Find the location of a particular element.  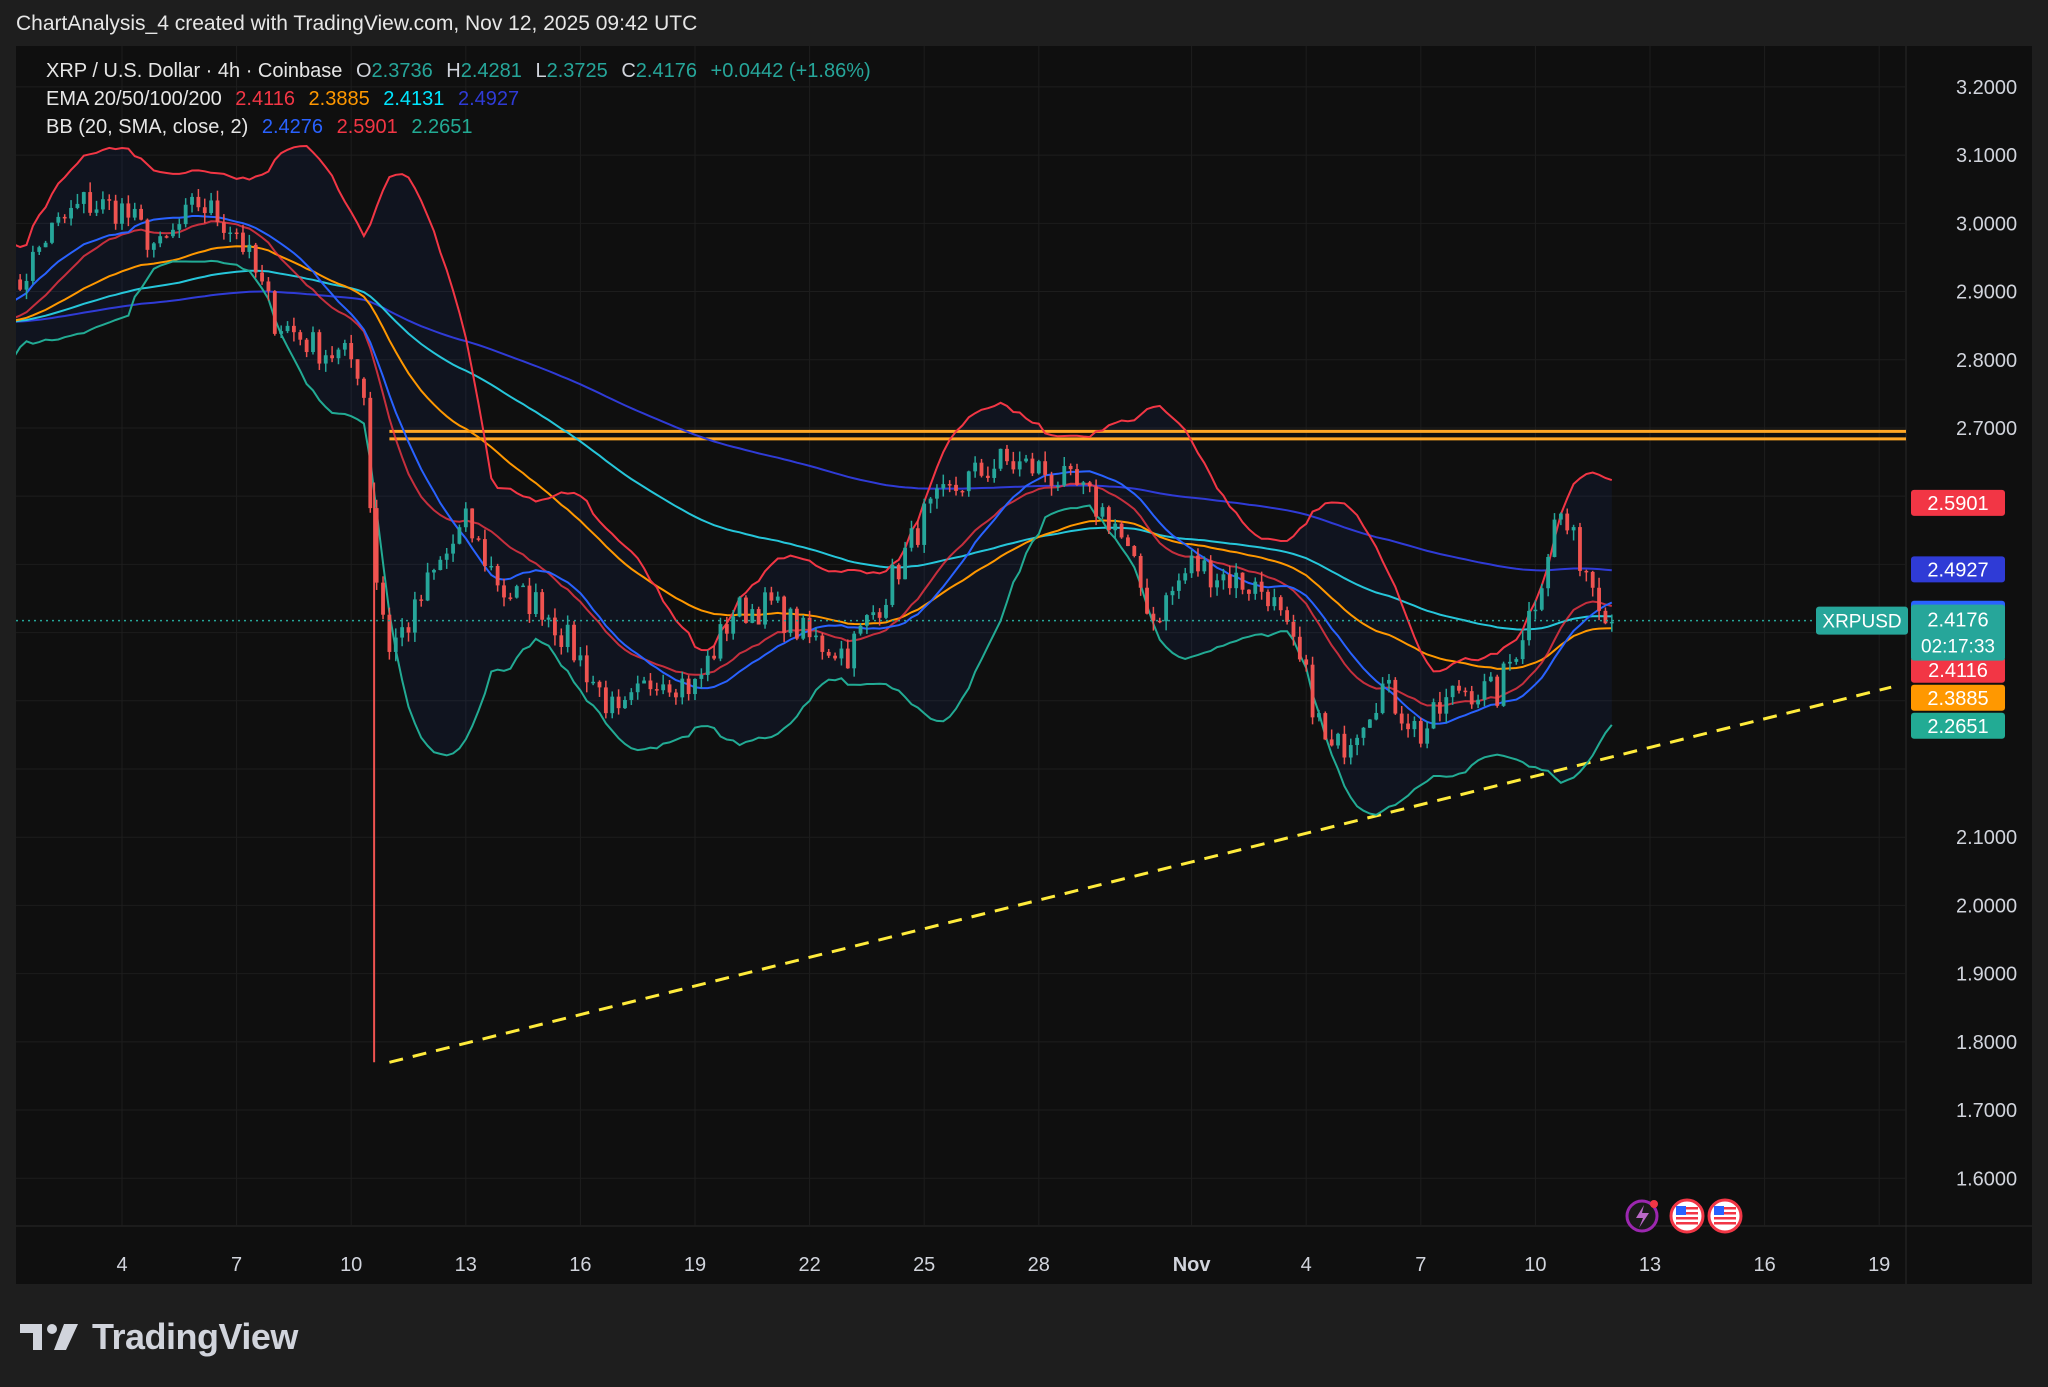

x-tick-label: 7 is located at coordinates (1420, 1265).